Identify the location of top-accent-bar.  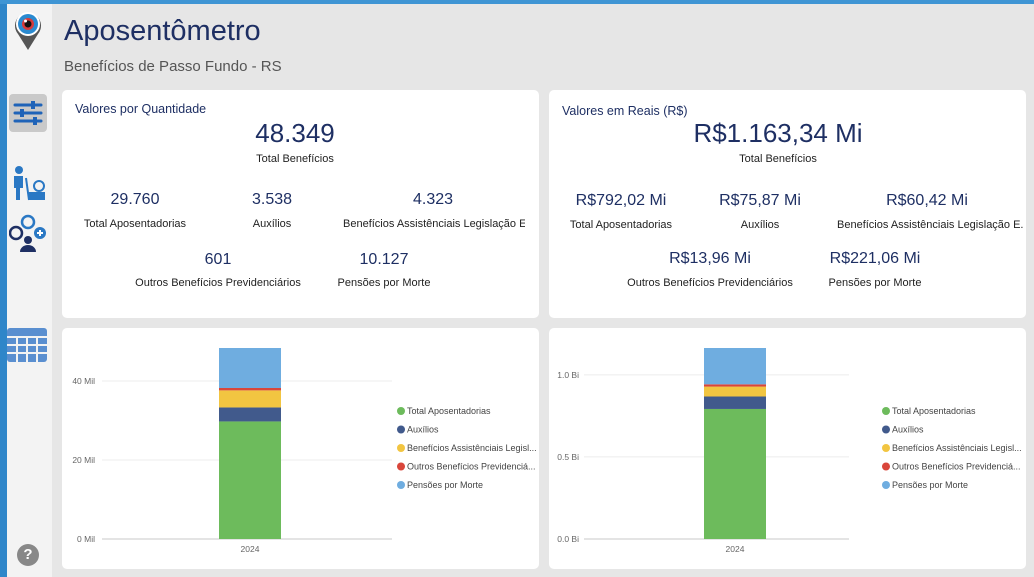
(517, 2).